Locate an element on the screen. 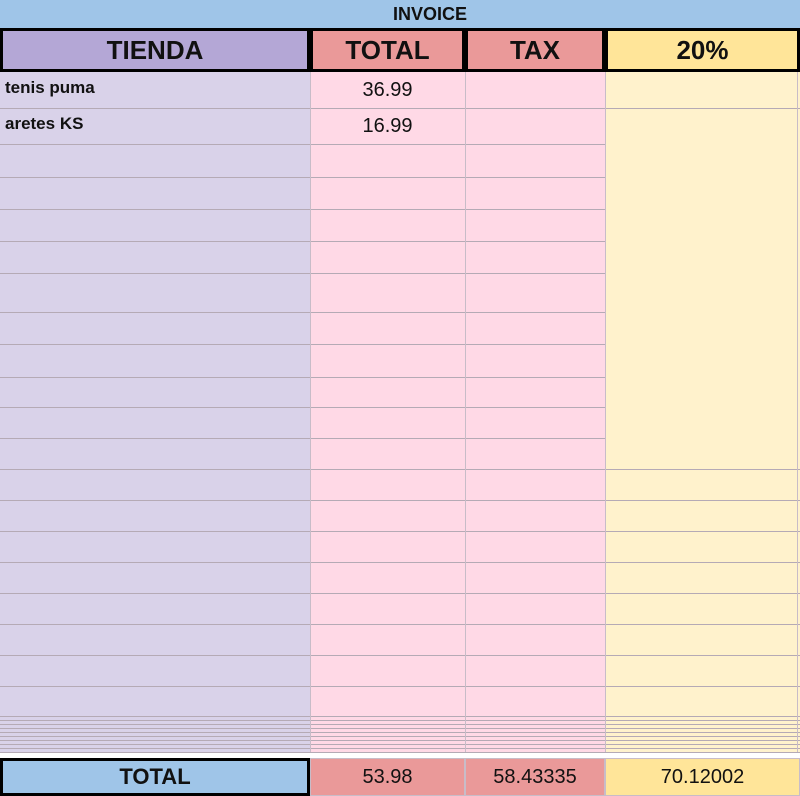 This screenshot has width=800, height=796. total-value: 53.98 is located at coordinates (387, 777).